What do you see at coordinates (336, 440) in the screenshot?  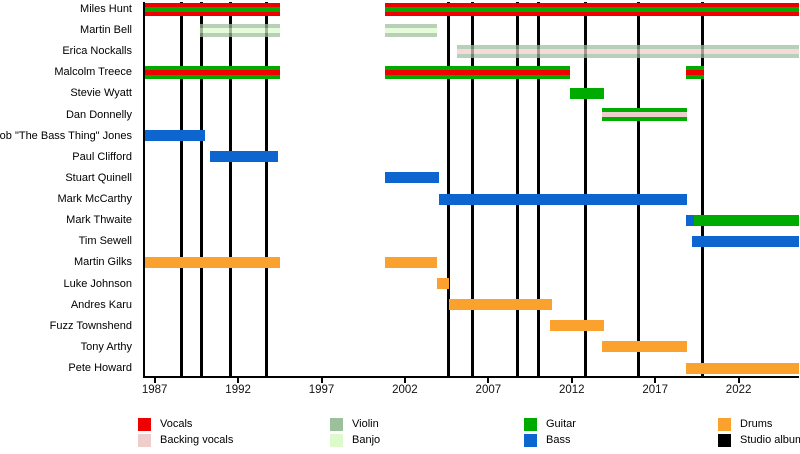 I see `banjo-swatch` at bounding box center [336, 440].